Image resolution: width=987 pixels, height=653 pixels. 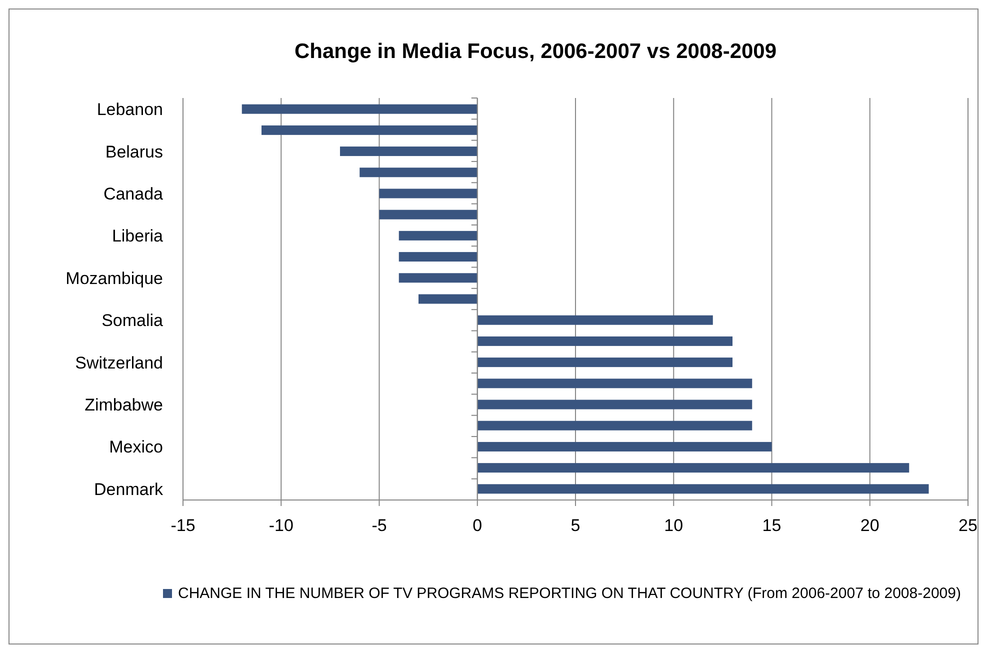 What do you see at coordinates (138, 236) in the screenshot?
I see `y-tick-label: Liberia` at bounding box center [138, 236].